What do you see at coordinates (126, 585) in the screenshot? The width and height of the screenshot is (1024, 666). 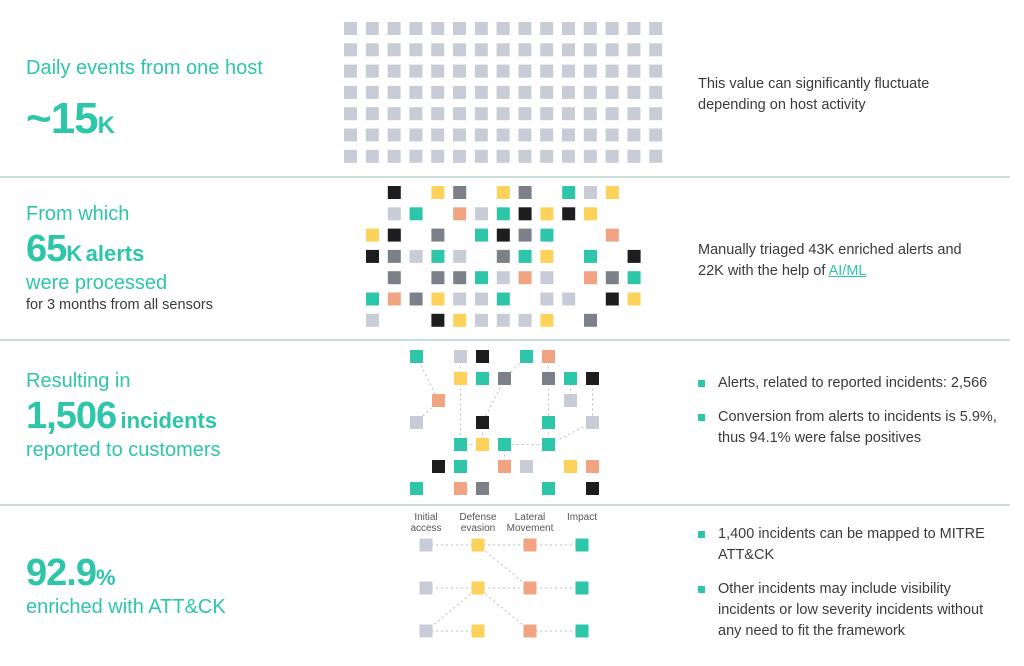 I see `row4-left: 92.9% enriched with ATT&CK` at bounding box center [126, 585].